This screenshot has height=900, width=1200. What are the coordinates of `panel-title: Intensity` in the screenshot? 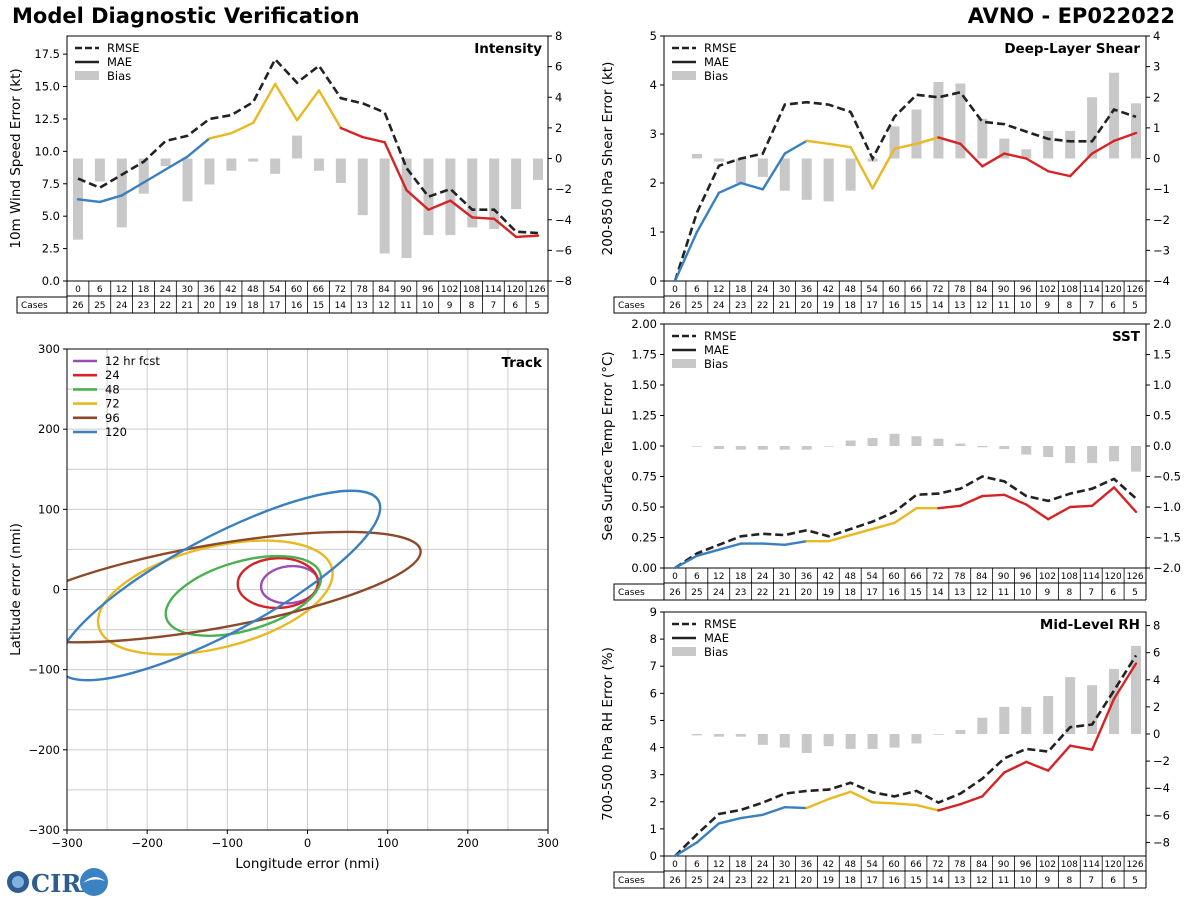 It's located at (508, 49).